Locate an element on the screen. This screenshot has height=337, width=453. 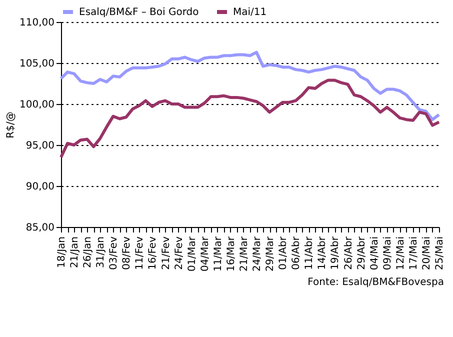
x-tick-label: 24/Fev is located at coordinates (179, 253).